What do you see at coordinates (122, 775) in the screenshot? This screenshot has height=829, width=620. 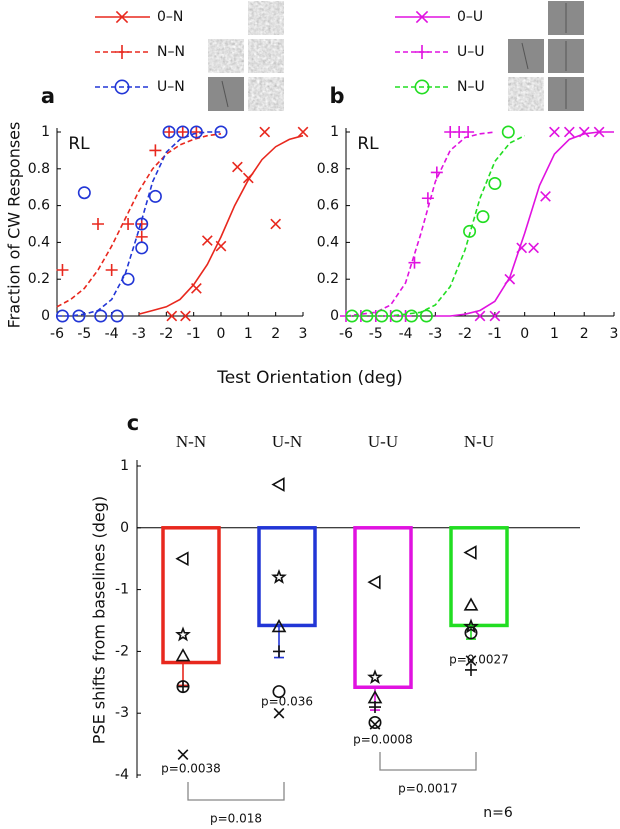 I see `y-tick-label: -4` at bounding box center [122, 775].